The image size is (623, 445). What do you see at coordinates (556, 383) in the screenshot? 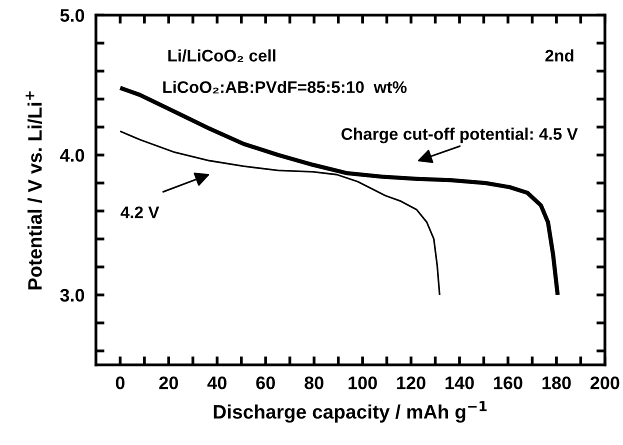
I see `x-tick-label: 180` at bounding box center [556, 383].